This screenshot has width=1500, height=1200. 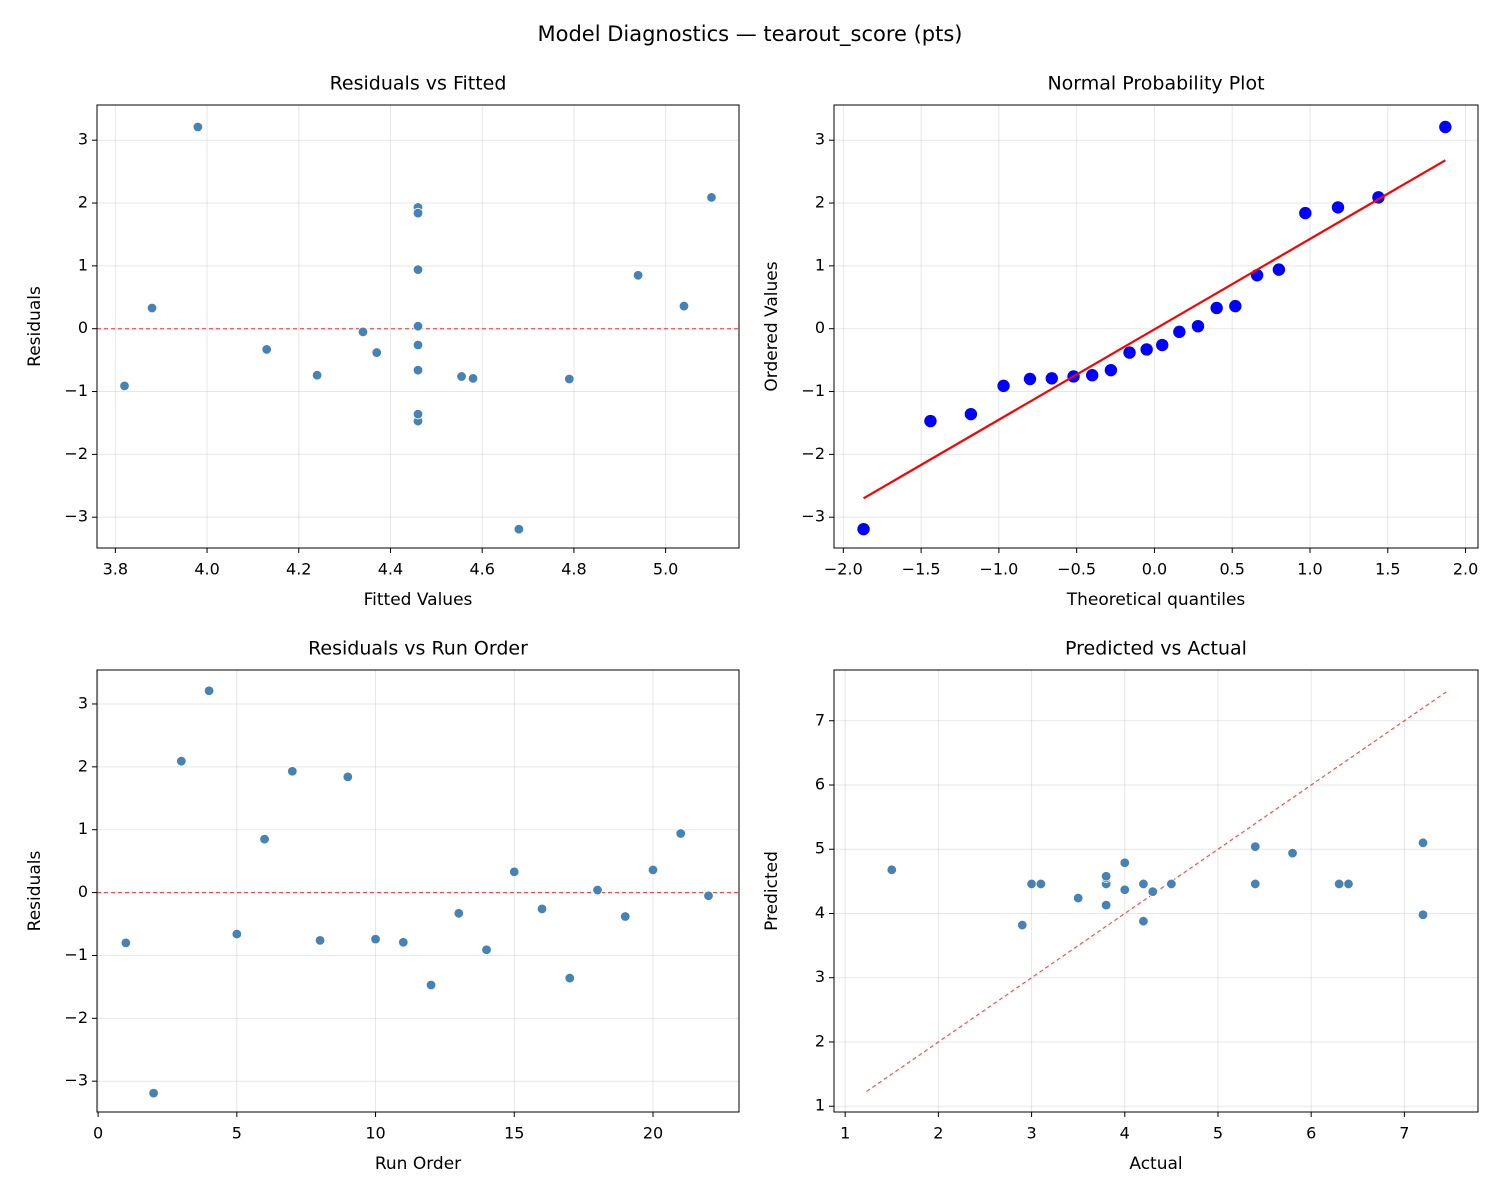 What do you see at coordinates (1309, 569) in the screenshot?
I see `x-tick-label: 1.0` at bounding box center [1309, 569].